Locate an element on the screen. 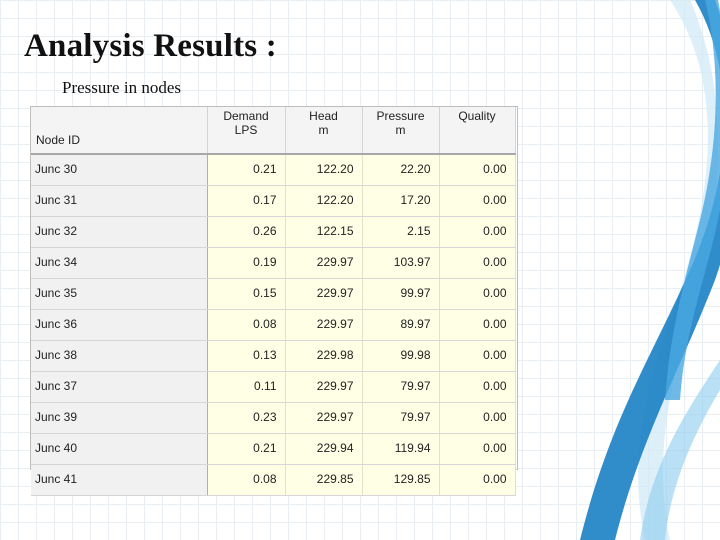 The width and height of the screenshot is (720, 540). demand-cell: 0.19 is located at coordinates (246, 263).